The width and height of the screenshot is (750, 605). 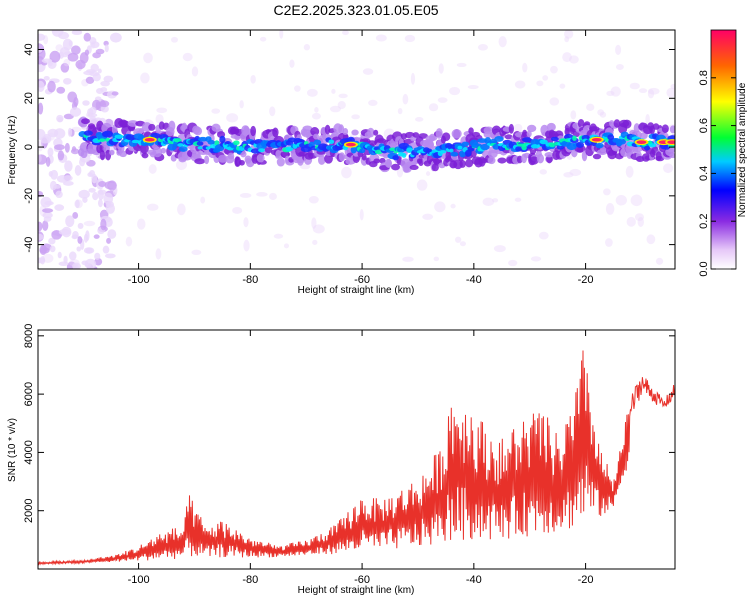 I want to click on colorbar-ticks: 0.0 0.2 0.4 0.6 0.8, so click(x=717, y=173).